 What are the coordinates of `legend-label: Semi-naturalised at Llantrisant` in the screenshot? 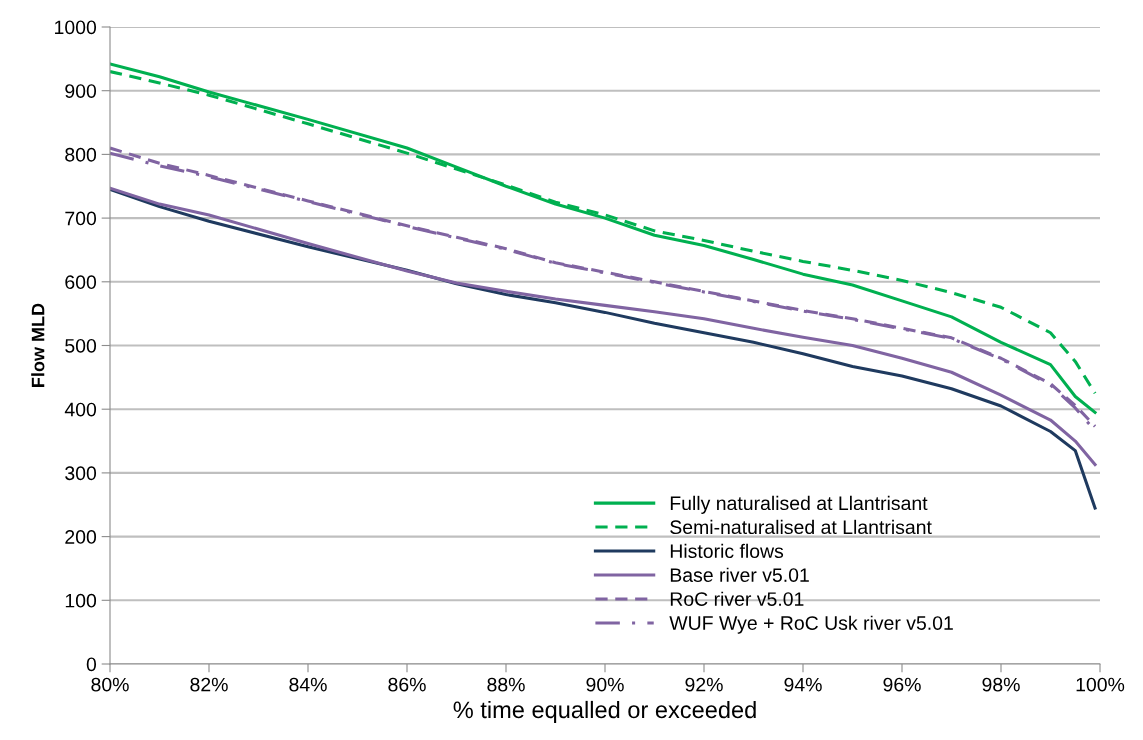 It's located at (801, 527).